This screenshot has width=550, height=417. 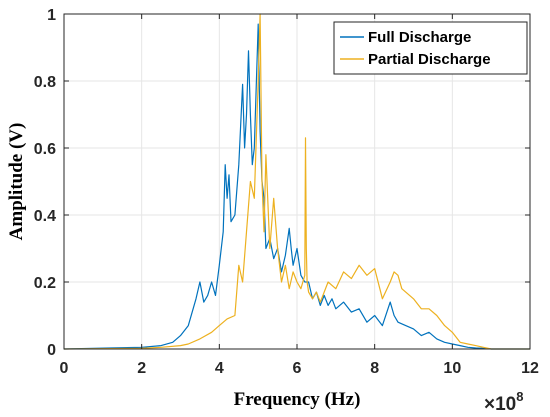 I want to click on y-tick-label-3: 0.6, so click(x=45, y=149).